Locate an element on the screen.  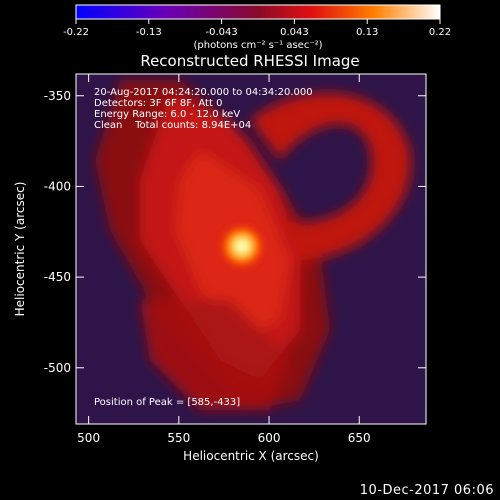
y-tick-label: -450 is located at coordinates (57, 277).